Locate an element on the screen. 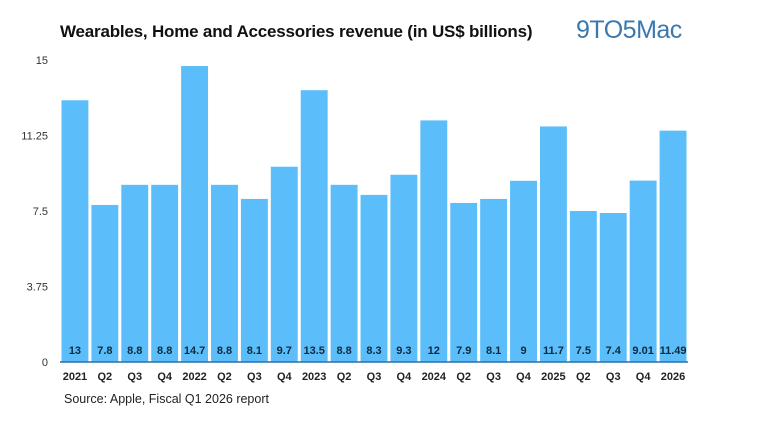 This screenshot has height=423, width=759. x-tick-label: 2021 is located at coordinates (75, 377).